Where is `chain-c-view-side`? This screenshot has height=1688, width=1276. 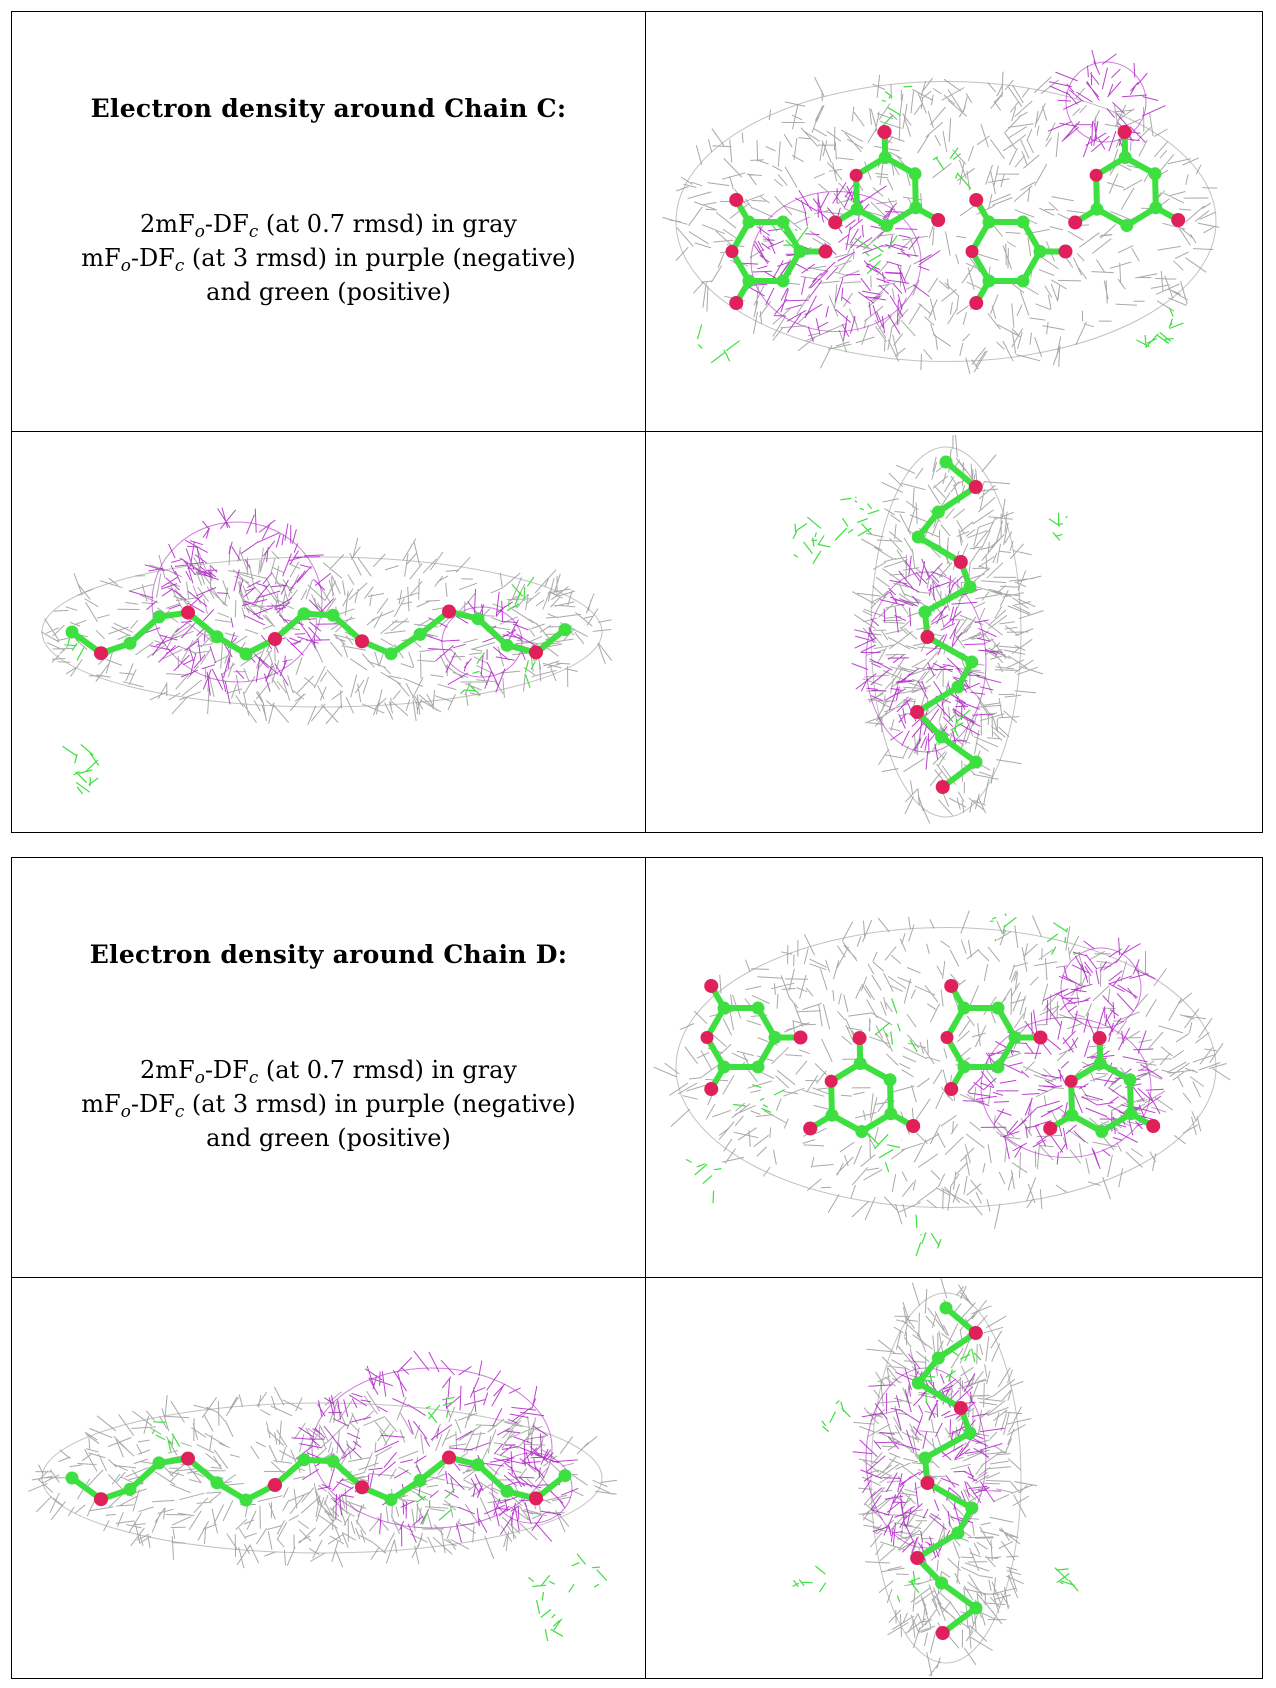
chain-c-view-side is located at coordinates (328, 632).